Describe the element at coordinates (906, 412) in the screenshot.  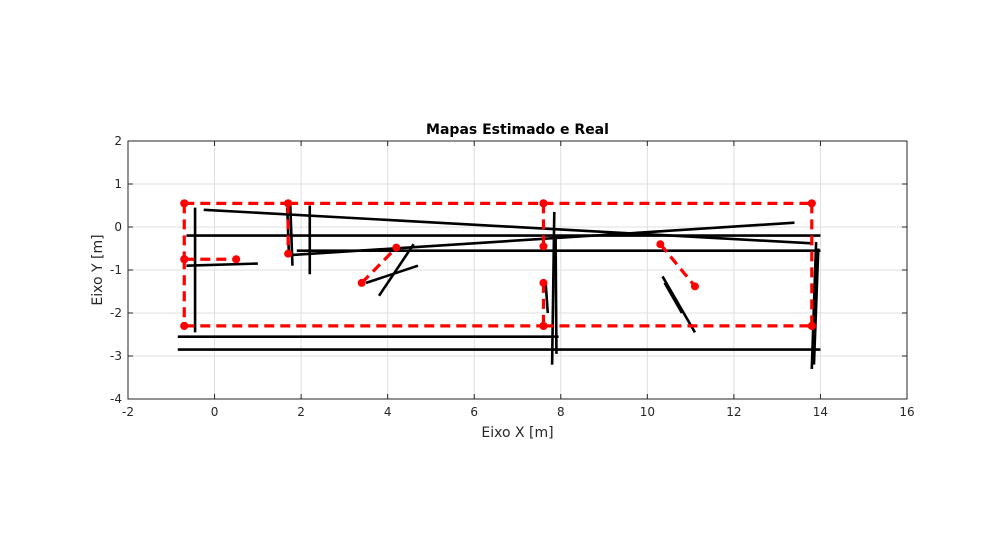
I see `x-tick-label: 16` at that location.